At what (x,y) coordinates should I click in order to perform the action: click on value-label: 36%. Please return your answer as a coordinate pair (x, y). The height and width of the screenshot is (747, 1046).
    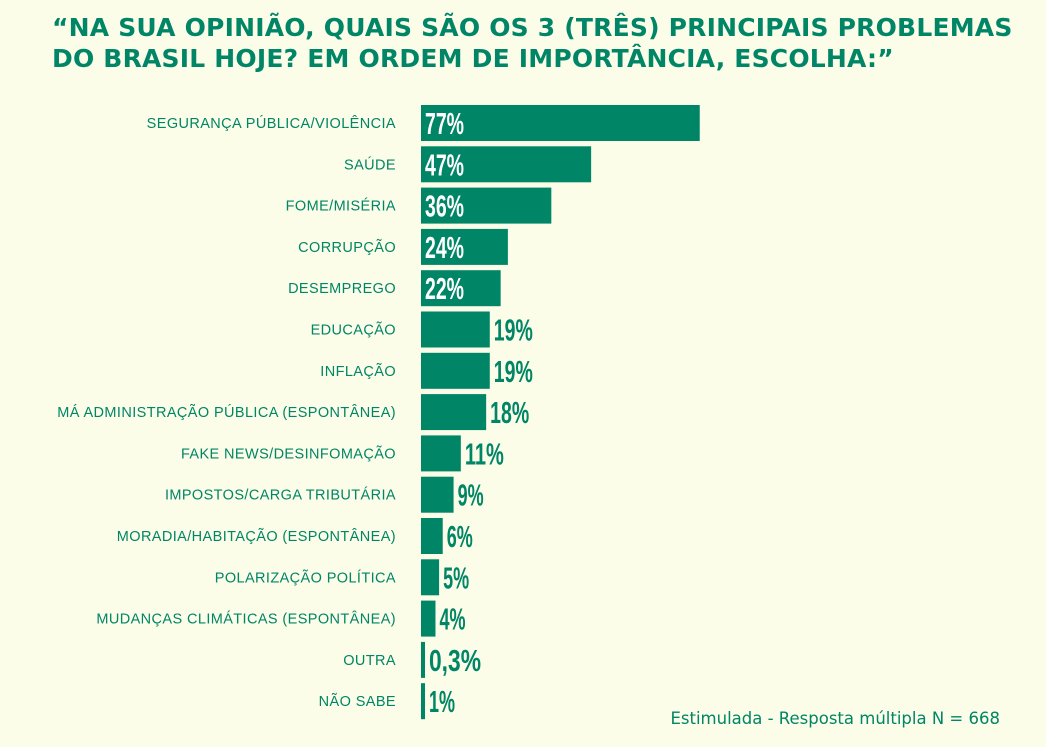
    Looking at the image, I should click on (444, 206).